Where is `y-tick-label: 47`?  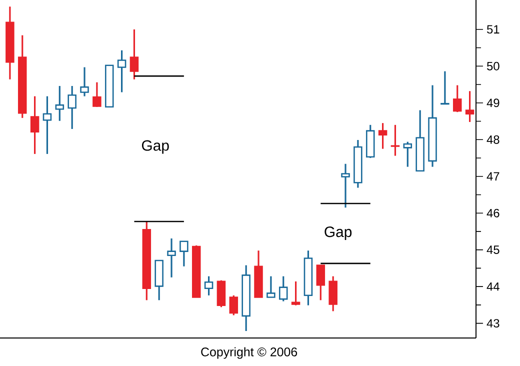
y-tick-label: 47 is located at coordinates (493, 176).